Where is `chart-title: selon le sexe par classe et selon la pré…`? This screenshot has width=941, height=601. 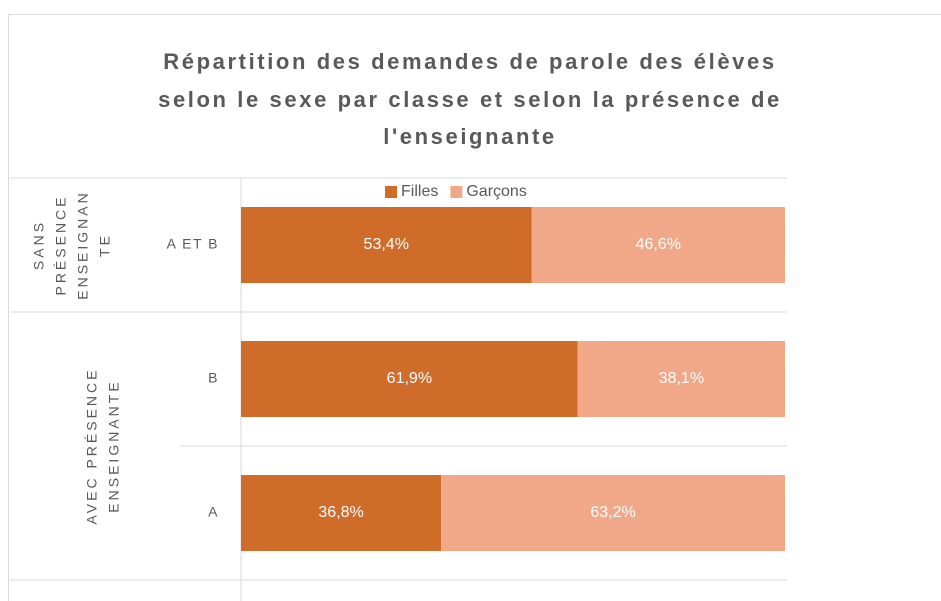
chart-title: selon le sexe par classe et selon la pré… is located at coordinates (470, 99).